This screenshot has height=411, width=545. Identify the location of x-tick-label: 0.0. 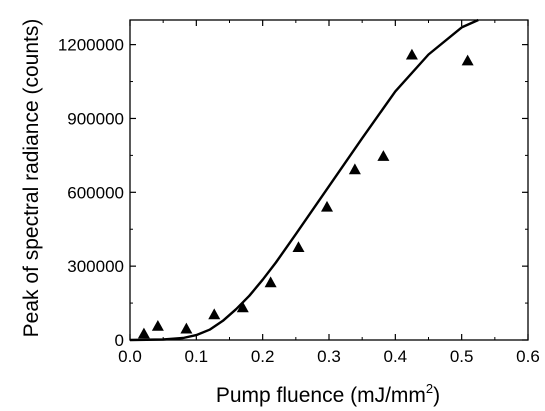
(130, 356).